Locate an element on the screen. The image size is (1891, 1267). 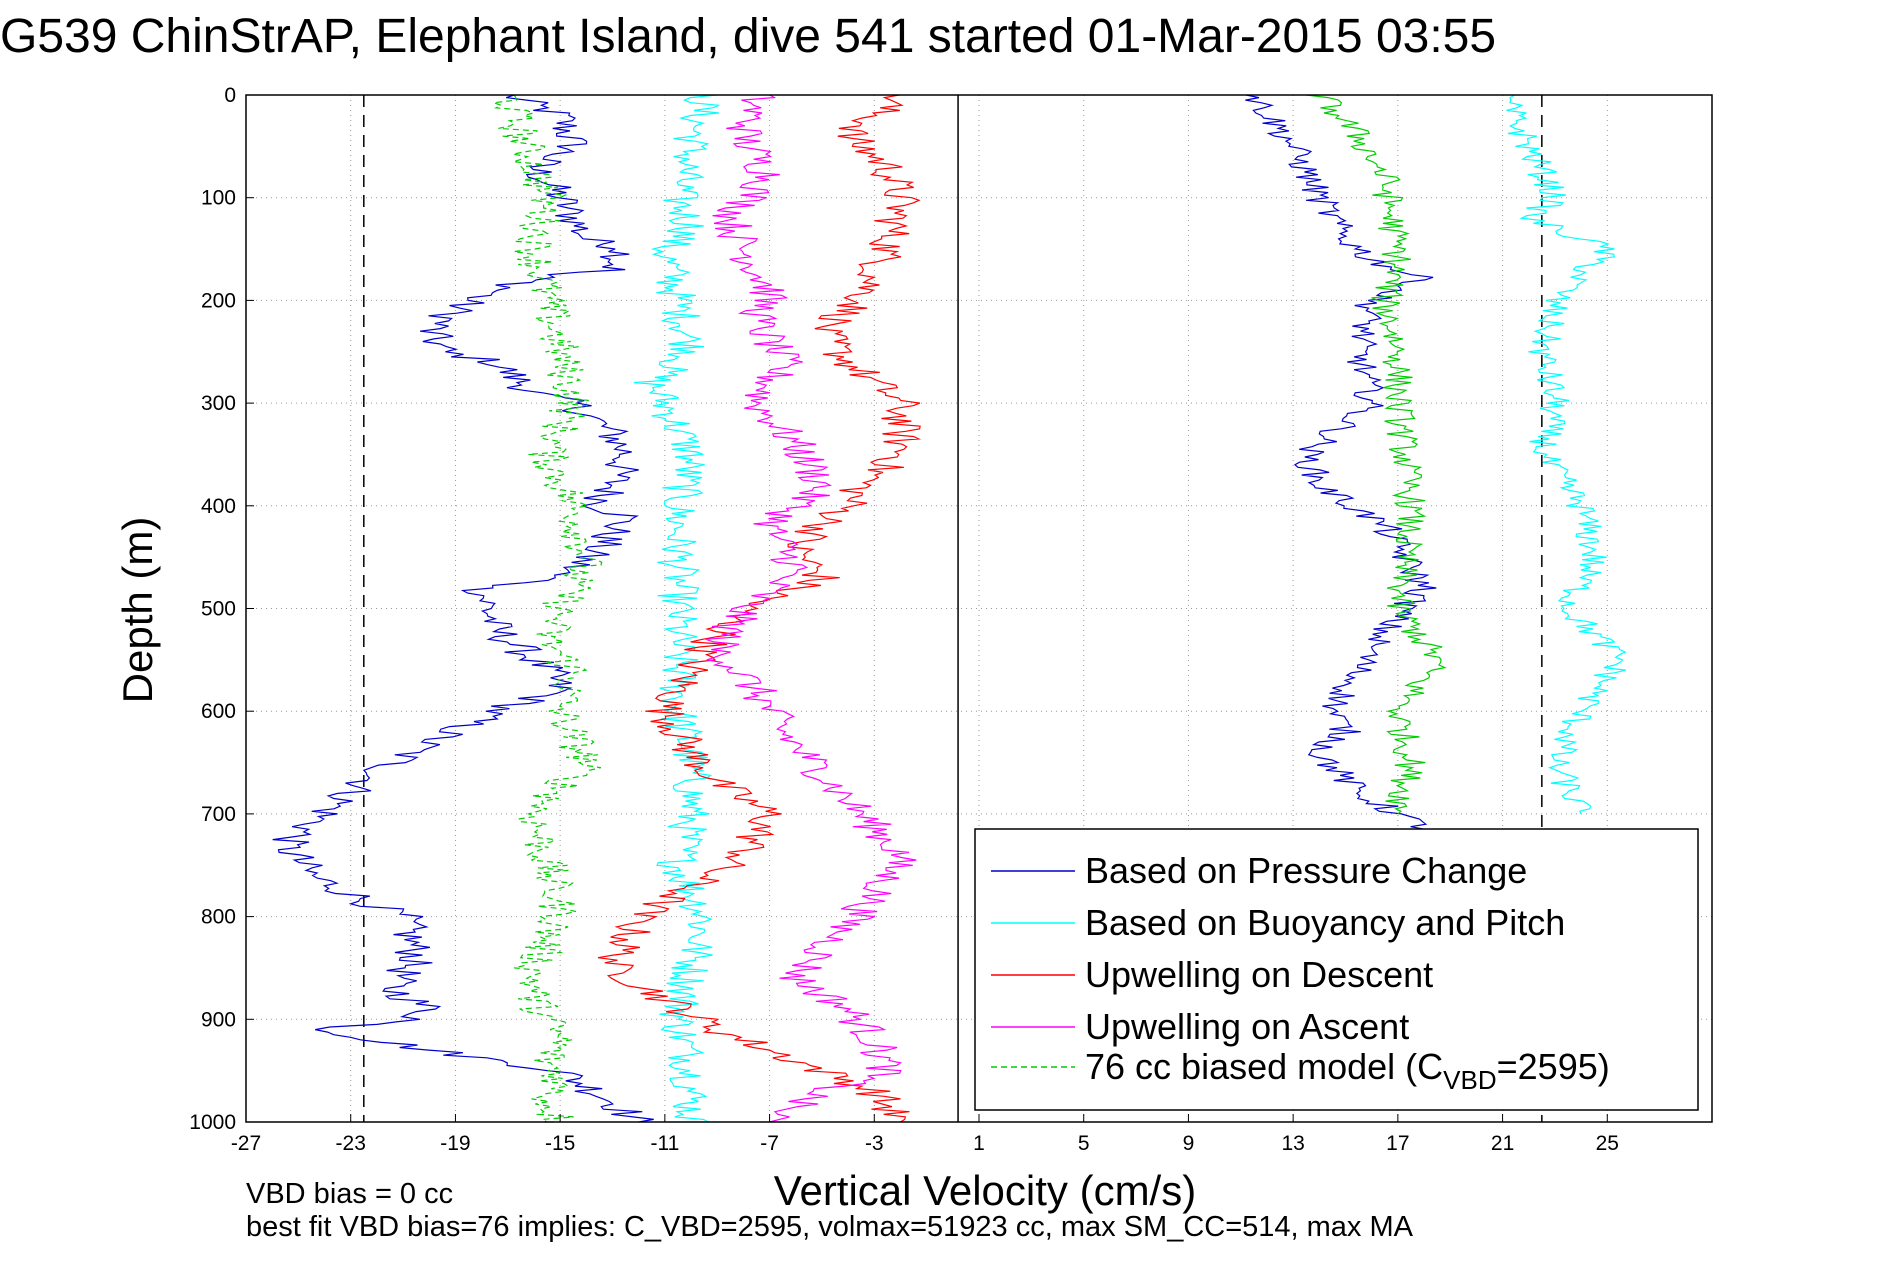
legend-entry-label: 76 cc biased model (CVBD=2595) is located at coordinates (1347, 1070).